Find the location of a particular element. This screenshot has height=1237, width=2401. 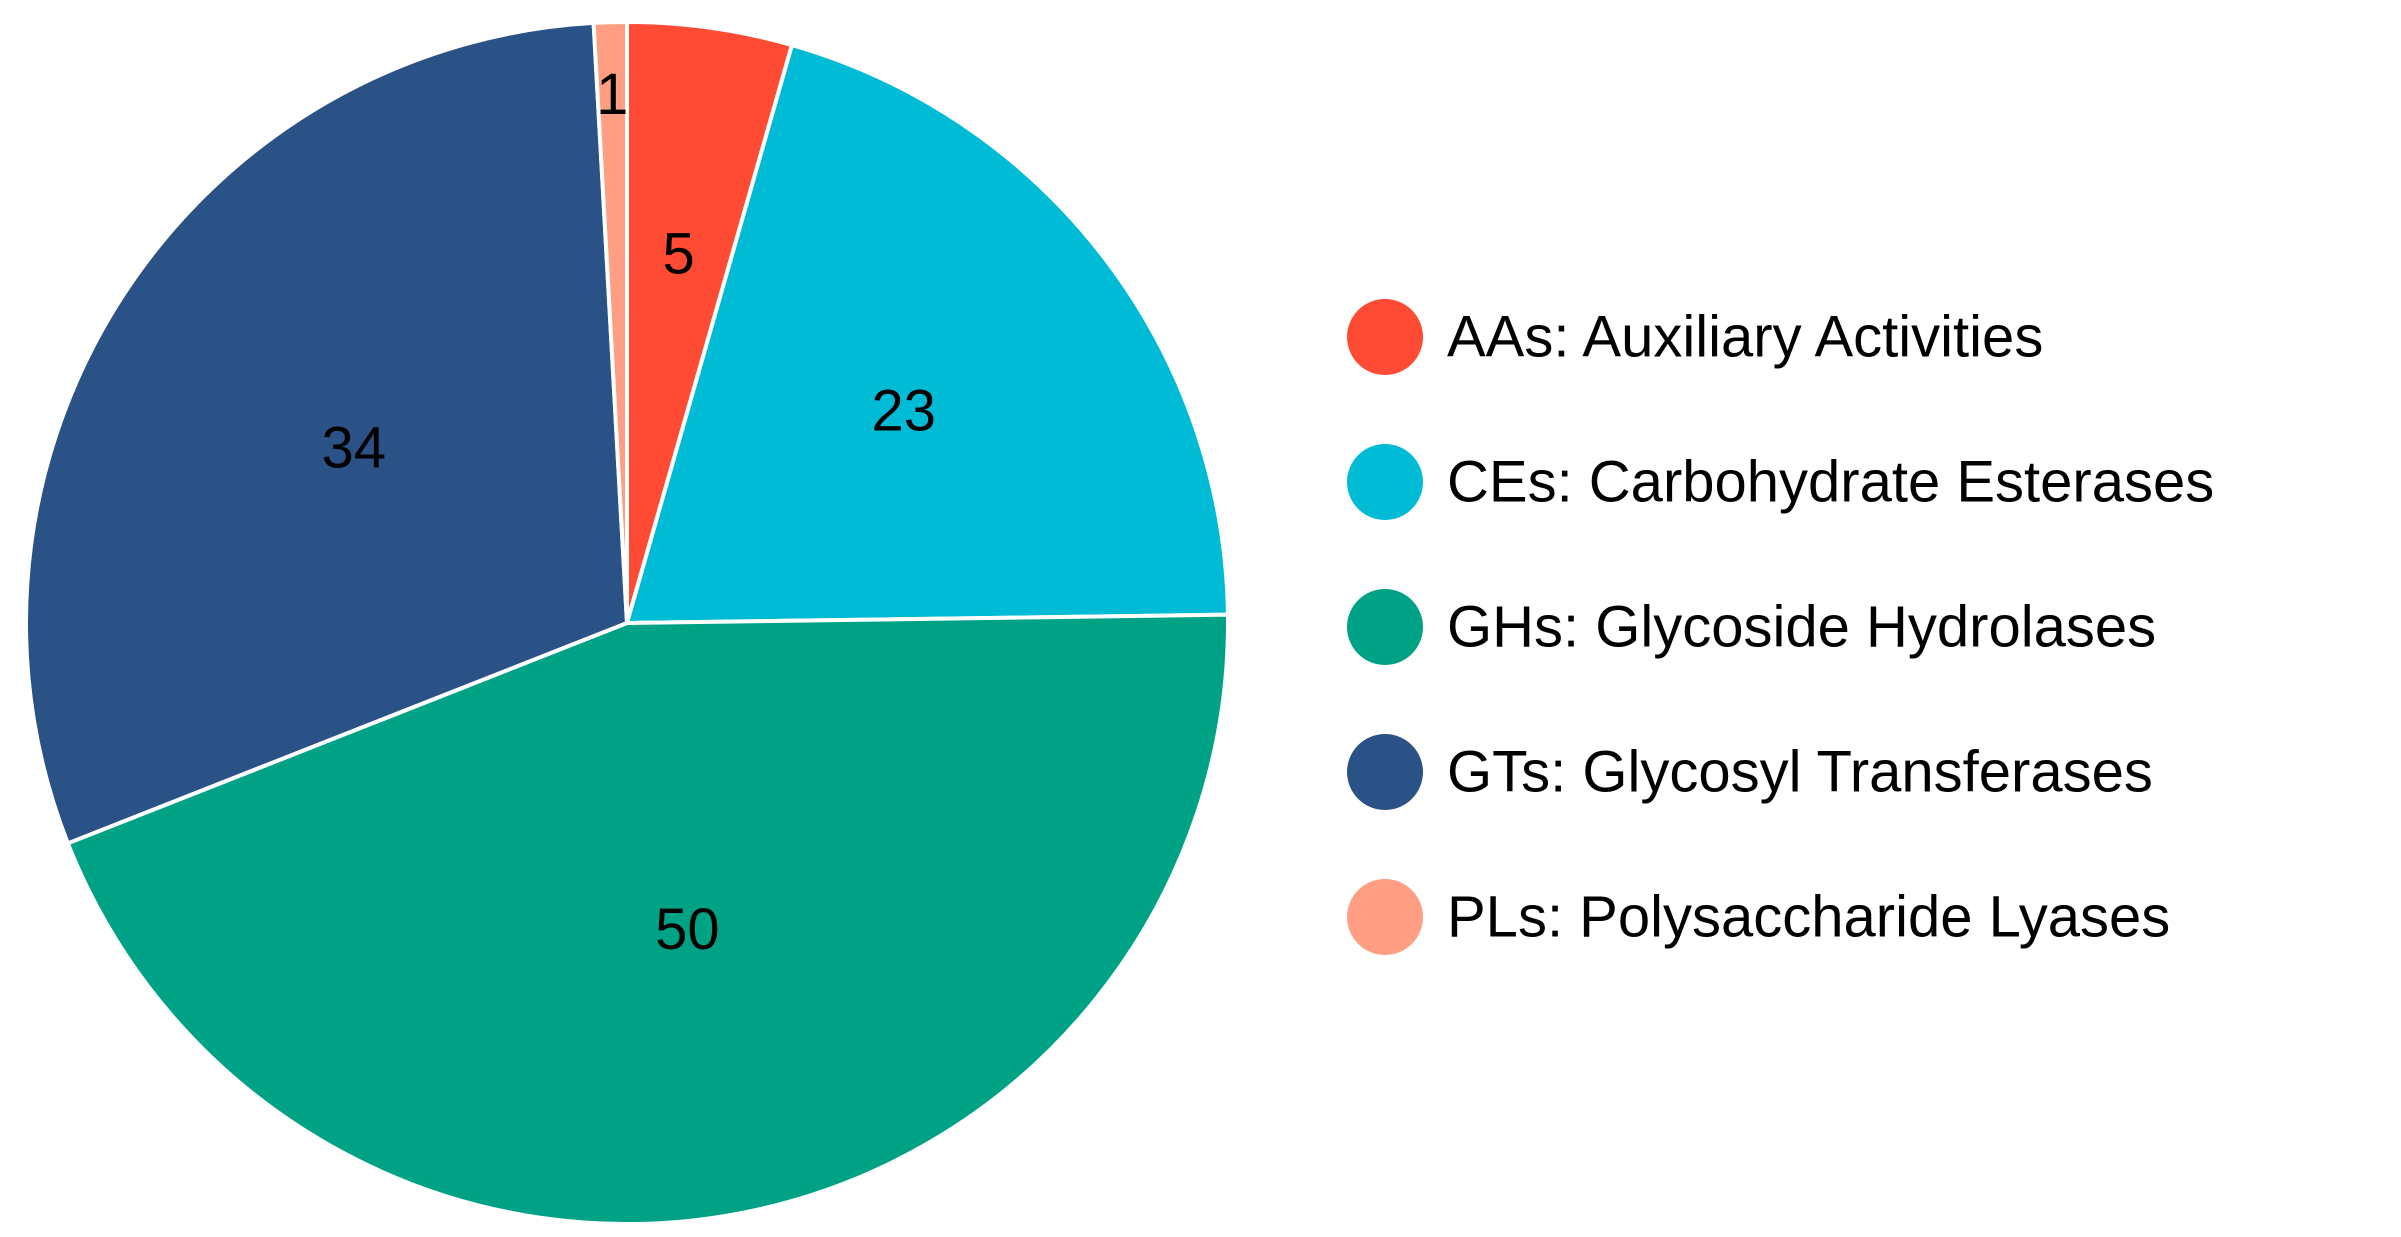

legend-label-5: PLs: Polysaccharide Lyases is located at coordinates (1808, 917).